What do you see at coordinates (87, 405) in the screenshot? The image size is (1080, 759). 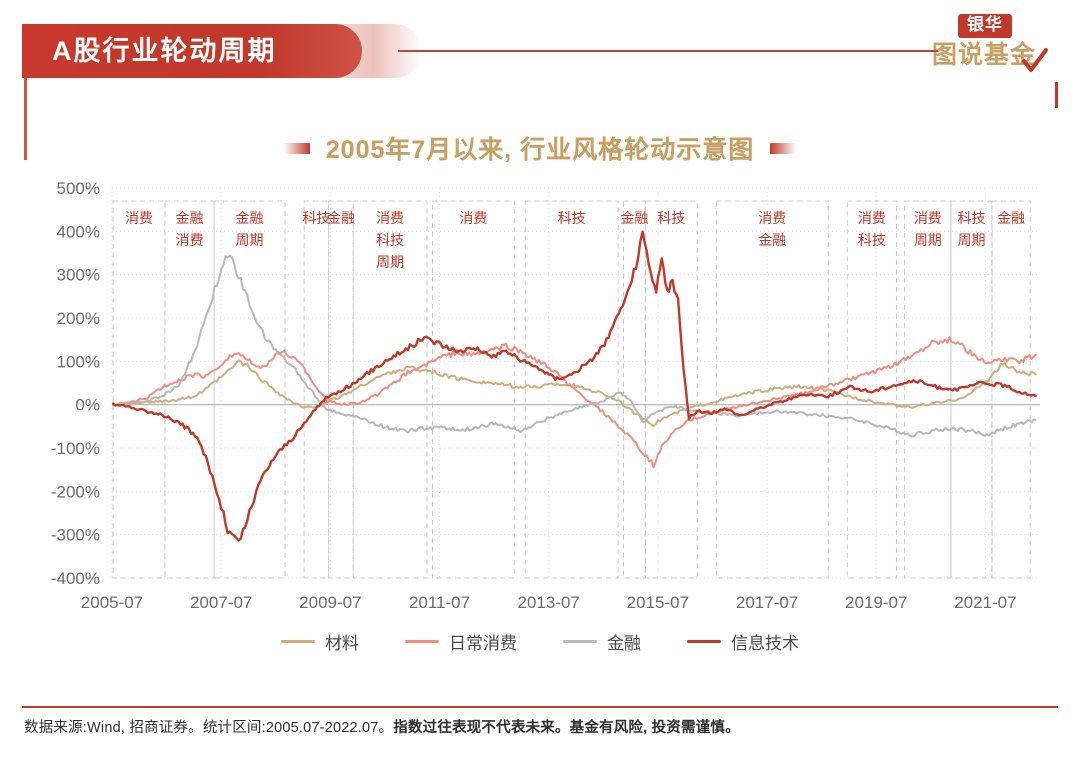 I see `y-axis-tick-label: 0%` at bounding box center [87, 405].